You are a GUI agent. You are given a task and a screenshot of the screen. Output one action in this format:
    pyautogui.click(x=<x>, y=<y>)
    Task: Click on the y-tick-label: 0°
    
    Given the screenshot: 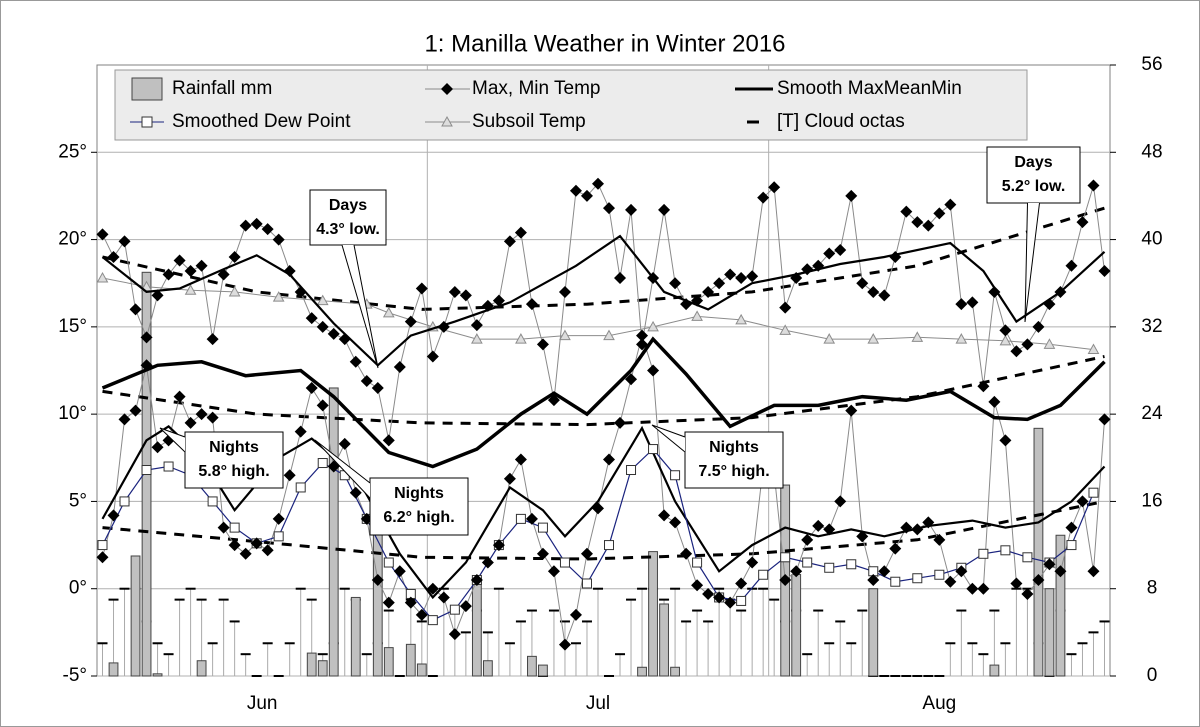 What is the action you would take?
    pyautogui.click(x=78, y=588)
    